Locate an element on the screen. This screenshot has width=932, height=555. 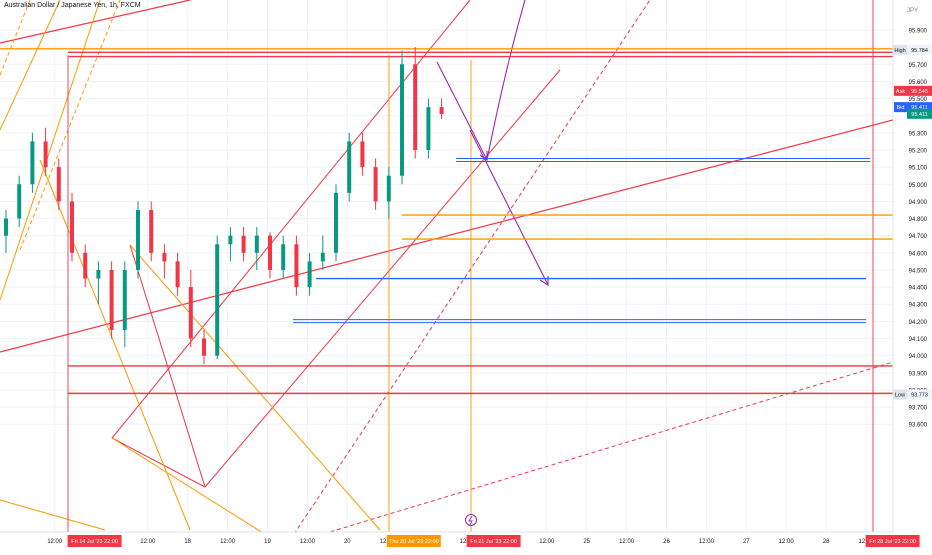
badge-label: Low is located at coordinates (900, 396).